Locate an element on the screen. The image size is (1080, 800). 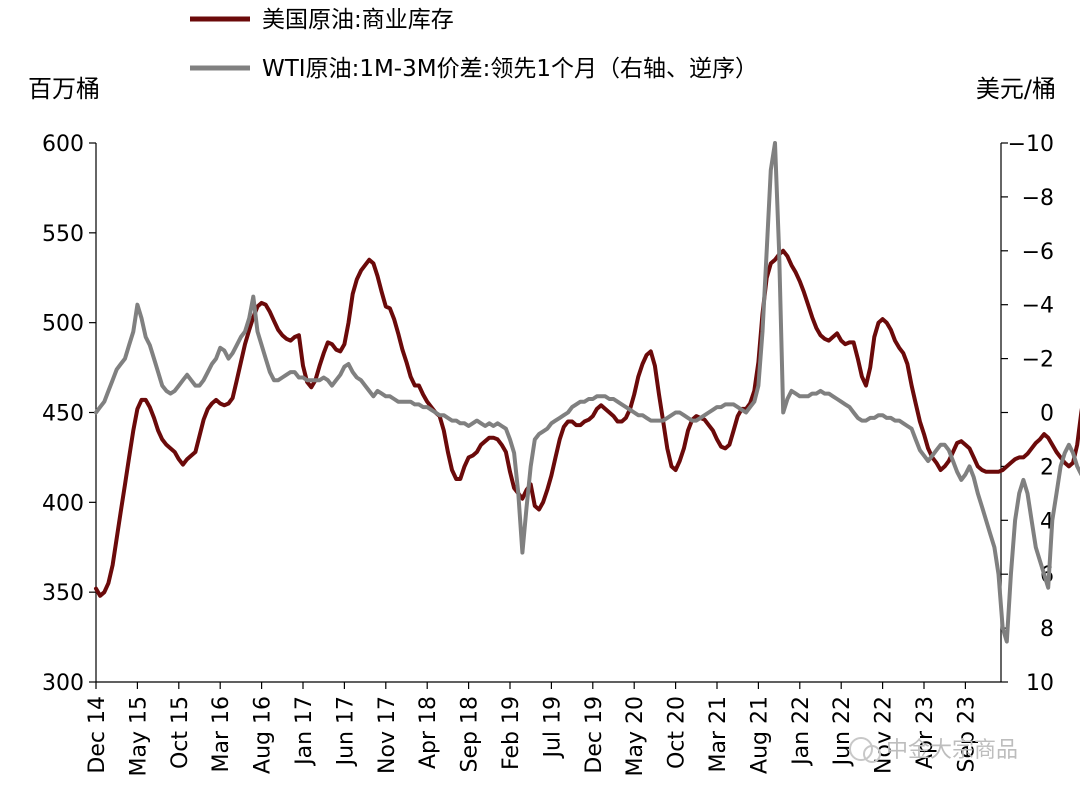
y-right-tick-label: −10 is located at coordinates (1031, 144).